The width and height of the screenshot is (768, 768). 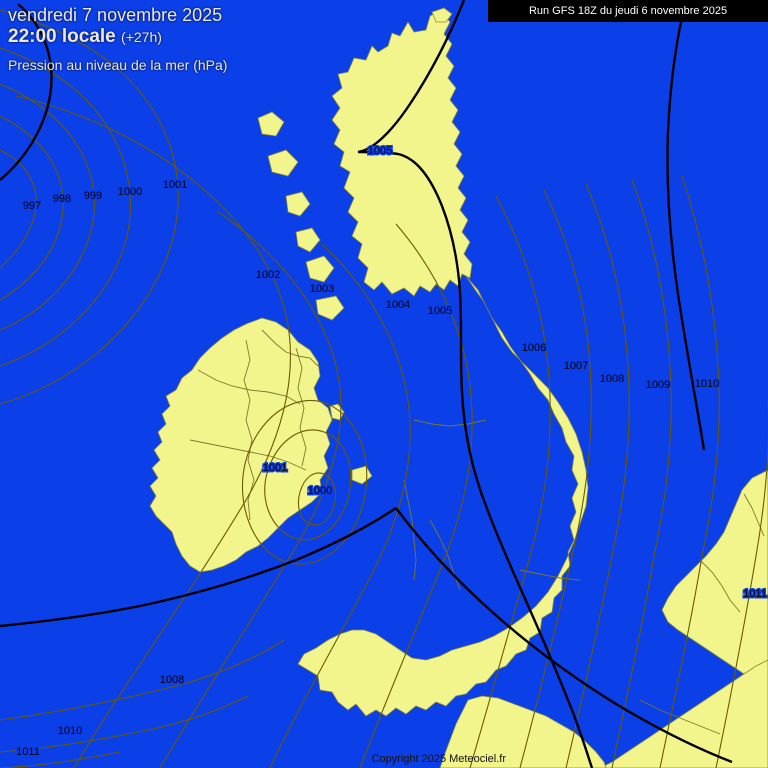 What do you see at coordinates (290, 348) in the screenshot?
I see `border-ireland-ni` at bounding box center [290, 348].